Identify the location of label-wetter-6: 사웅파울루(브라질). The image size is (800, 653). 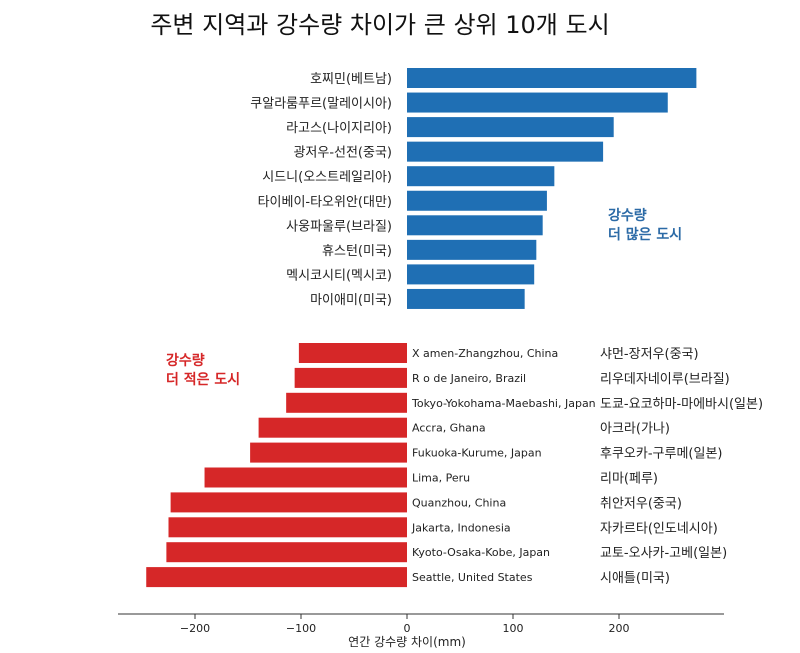
(339, 226).